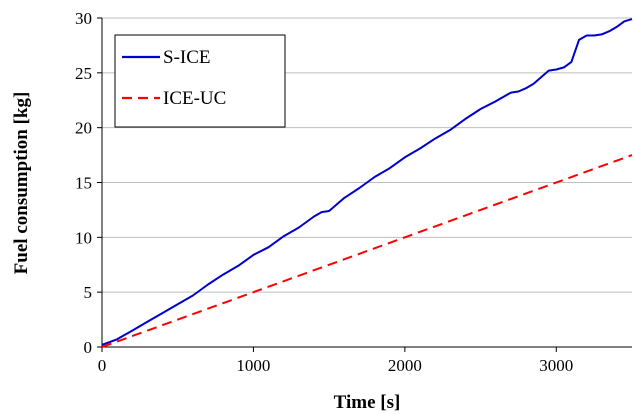 Image resolution: width=634 pixels, height=414 pixels. I want to click on y-tick-label-25: 25, so click(83, 73).